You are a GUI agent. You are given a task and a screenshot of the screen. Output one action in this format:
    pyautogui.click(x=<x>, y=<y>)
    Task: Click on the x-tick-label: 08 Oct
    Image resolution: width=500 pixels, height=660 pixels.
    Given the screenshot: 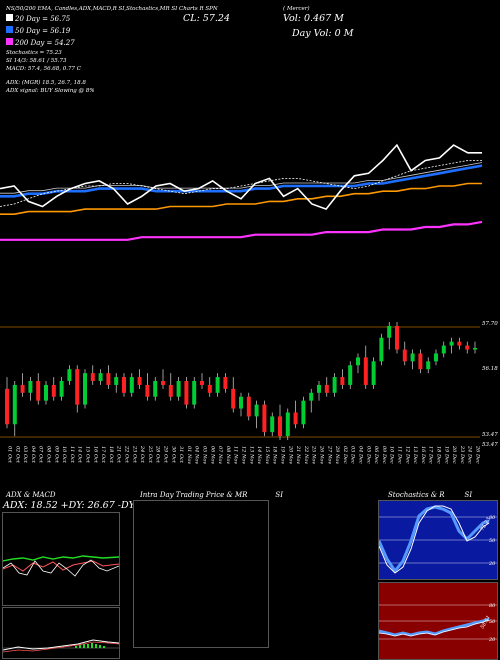 What is the action you would take?
    pyautogui.click(x=49, y=455)
    